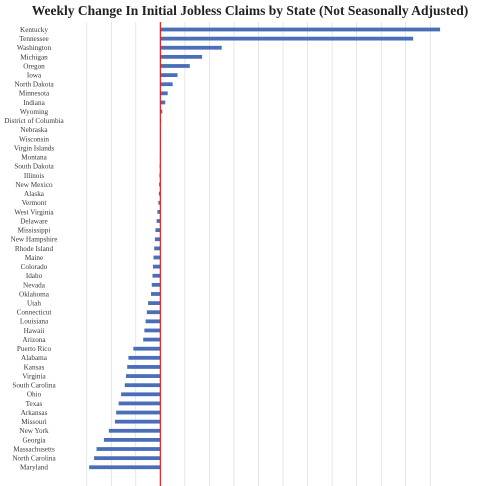 The width and height of the screenshot is (500, 486). I want to click on state-label: Iowa, so click(34, 76).